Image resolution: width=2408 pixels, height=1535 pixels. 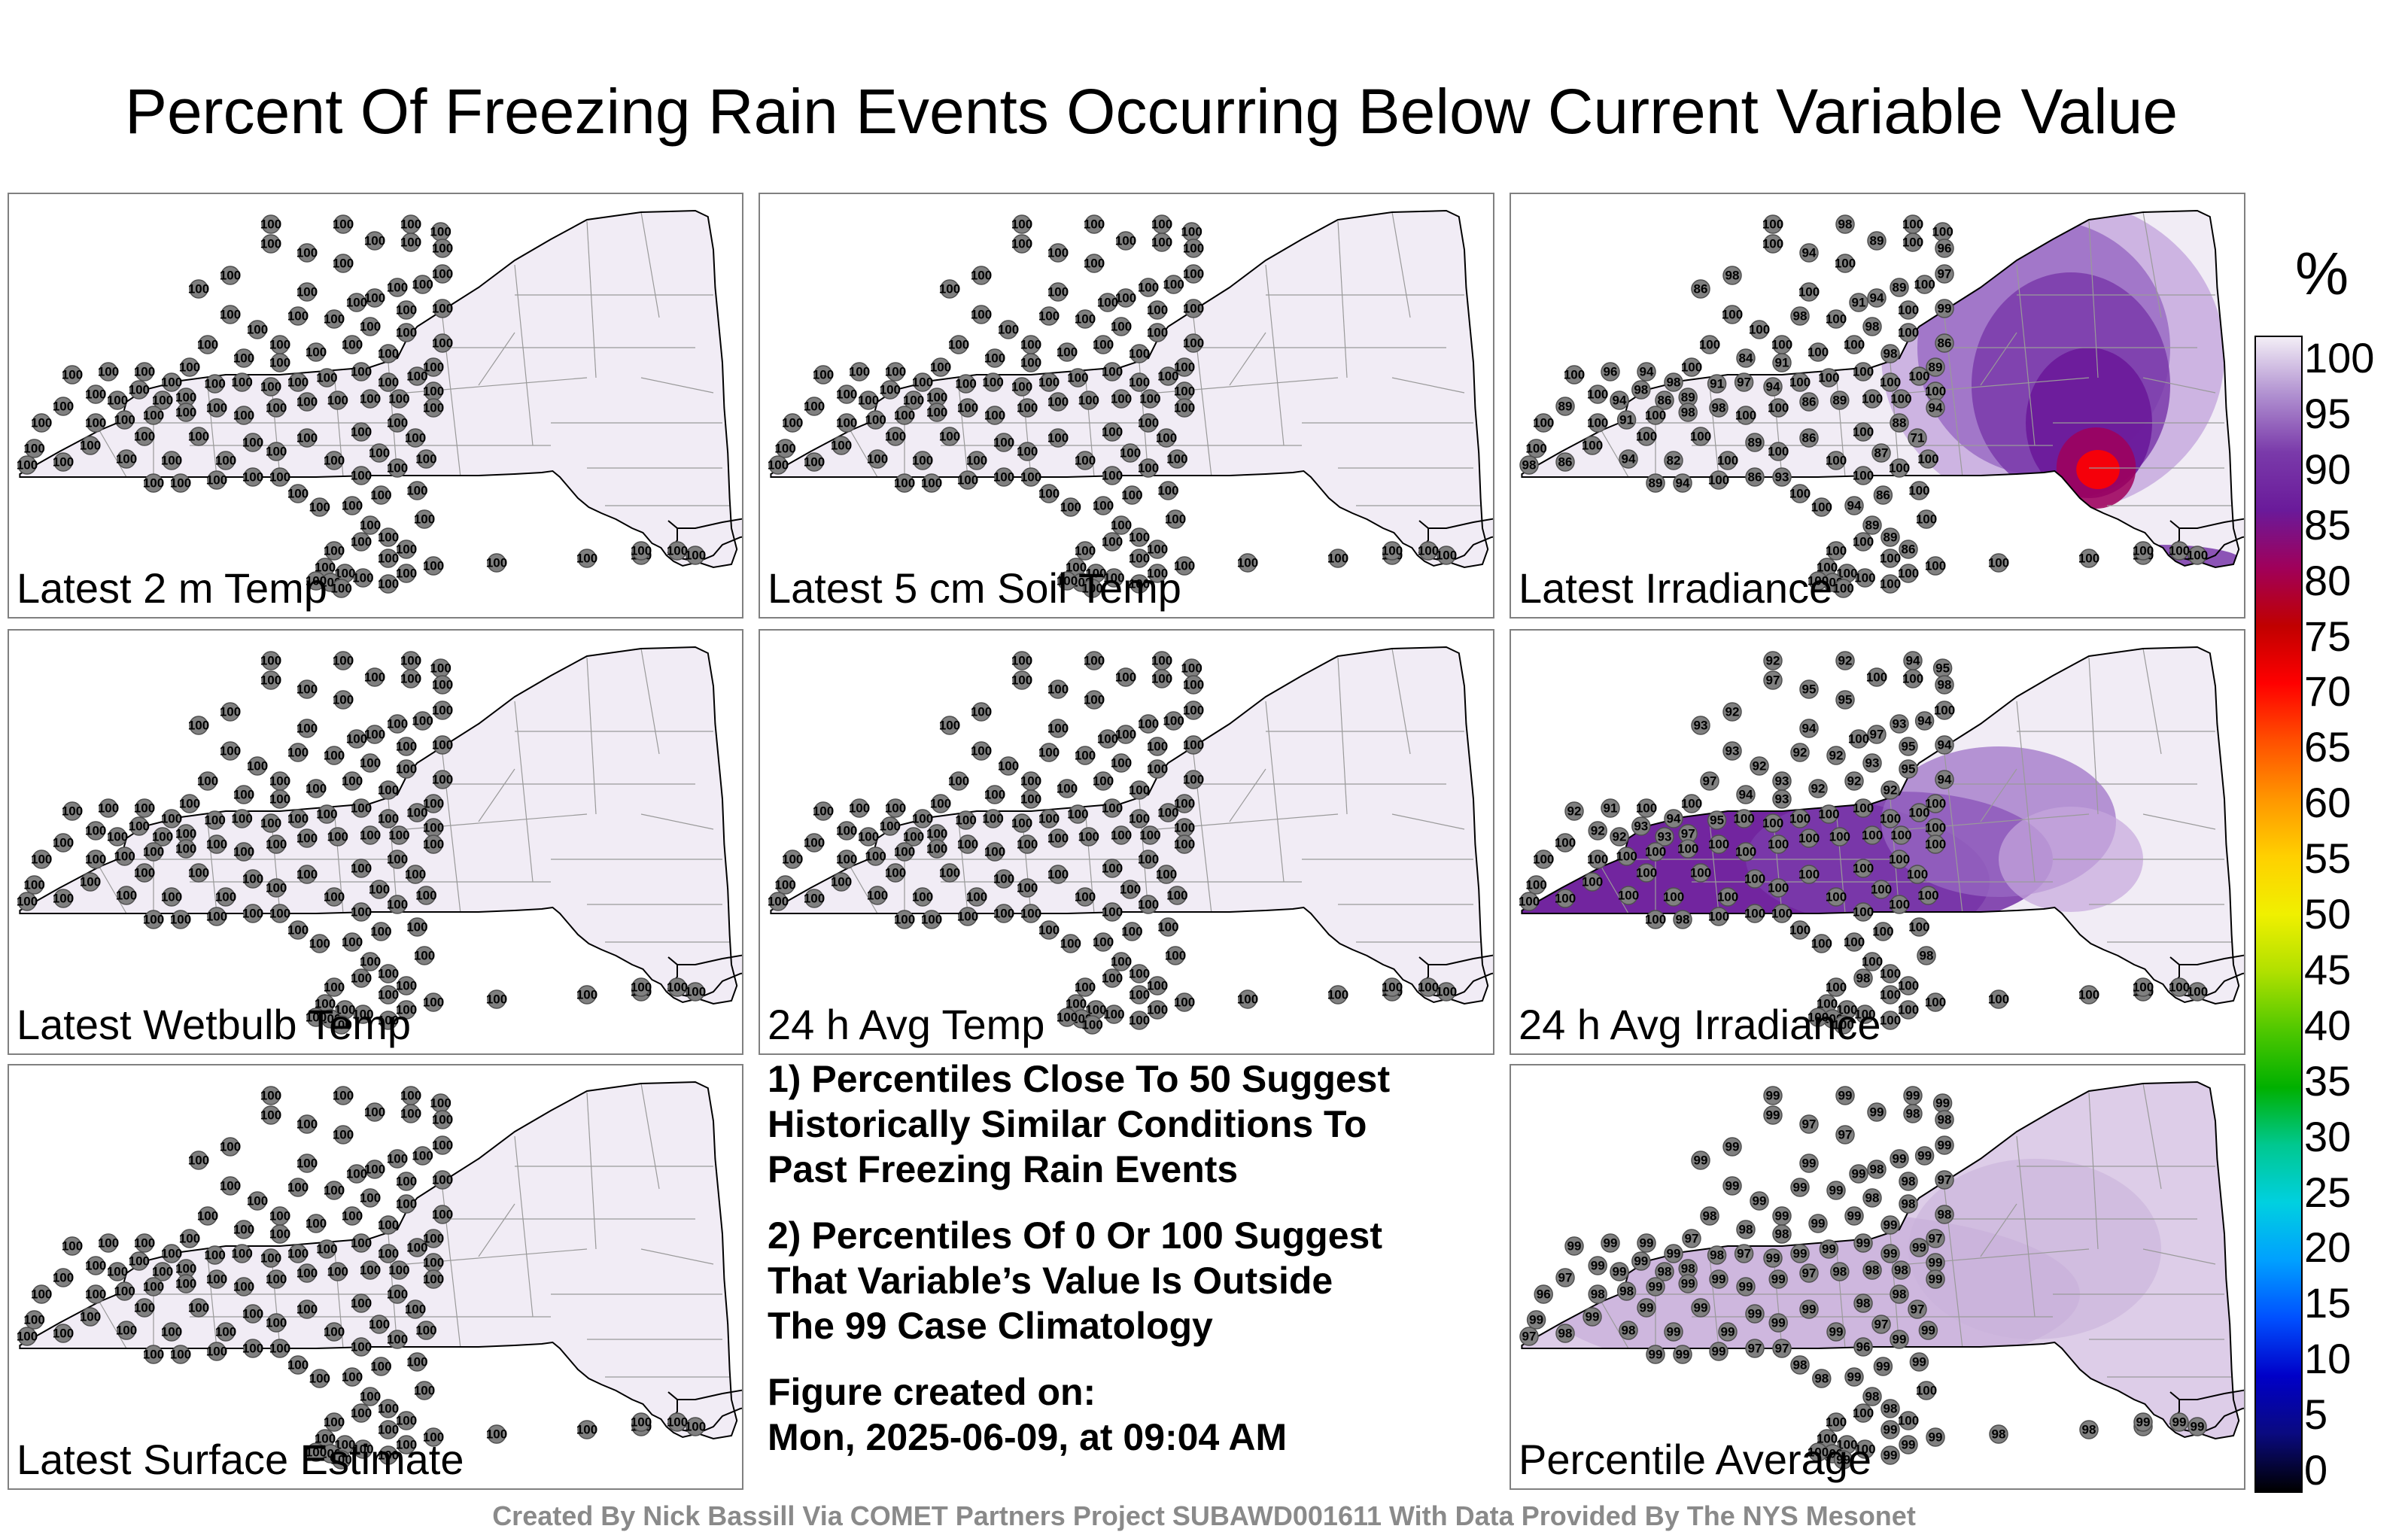 What do you see at coordinates (1872, 525) in the screenshot?
I see `station-value: 89` at bounding box center [1872, 525].